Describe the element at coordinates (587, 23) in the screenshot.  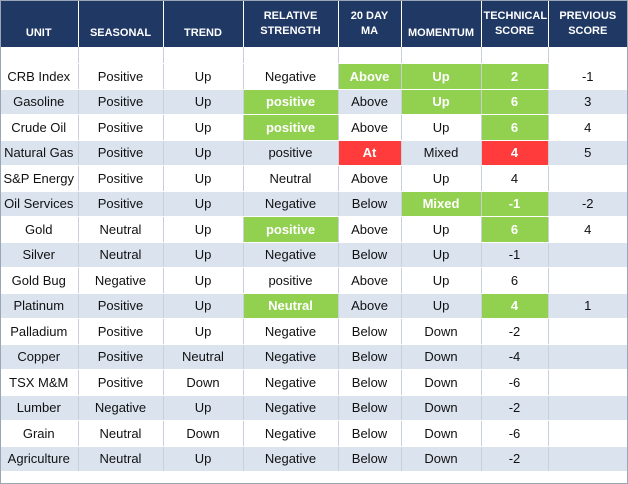
I see `header-previous-score: PREVIOUS SCORE` at that location.